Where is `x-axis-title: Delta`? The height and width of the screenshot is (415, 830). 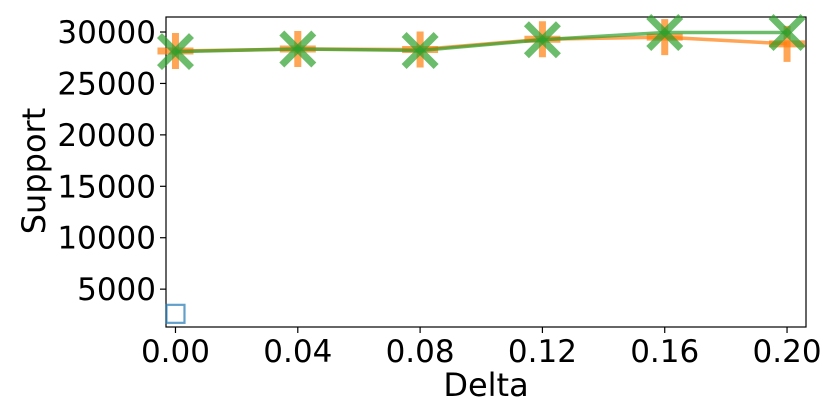
x-axis-title: Delta is located at coordinates (485, 385).